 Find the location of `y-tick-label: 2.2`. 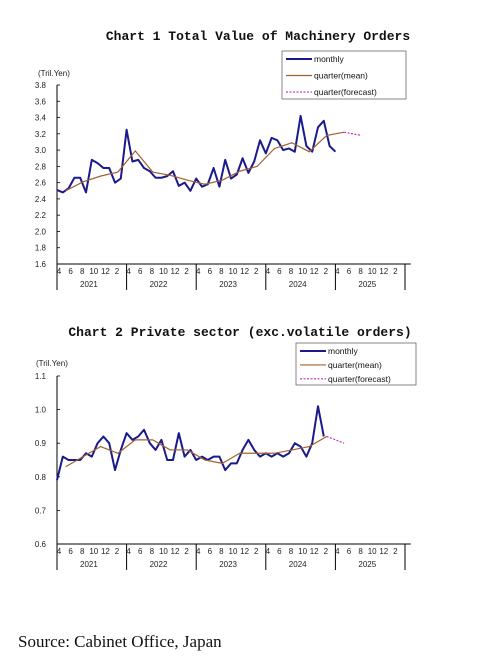

y-tick-label: 2.2 is located at coordinates (41, 215).